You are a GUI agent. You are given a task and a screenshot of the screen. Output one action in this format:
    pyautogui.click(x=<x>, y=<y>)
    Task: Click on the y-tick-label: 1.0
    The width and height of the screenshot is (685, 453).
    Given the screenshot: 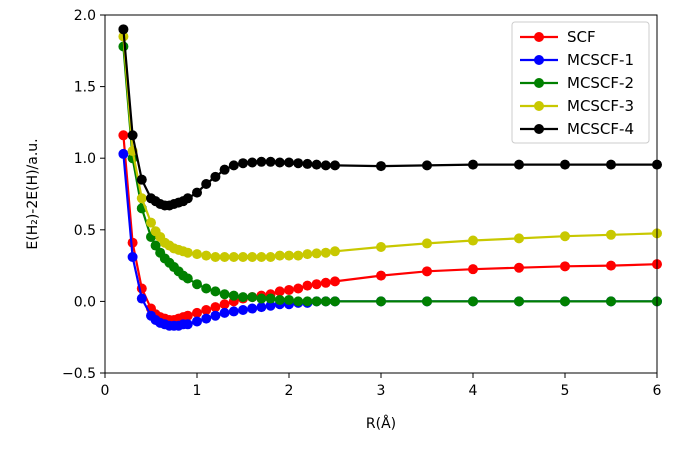 What is the action you would take?
    pyautogui.click(x=85, y=159)
    